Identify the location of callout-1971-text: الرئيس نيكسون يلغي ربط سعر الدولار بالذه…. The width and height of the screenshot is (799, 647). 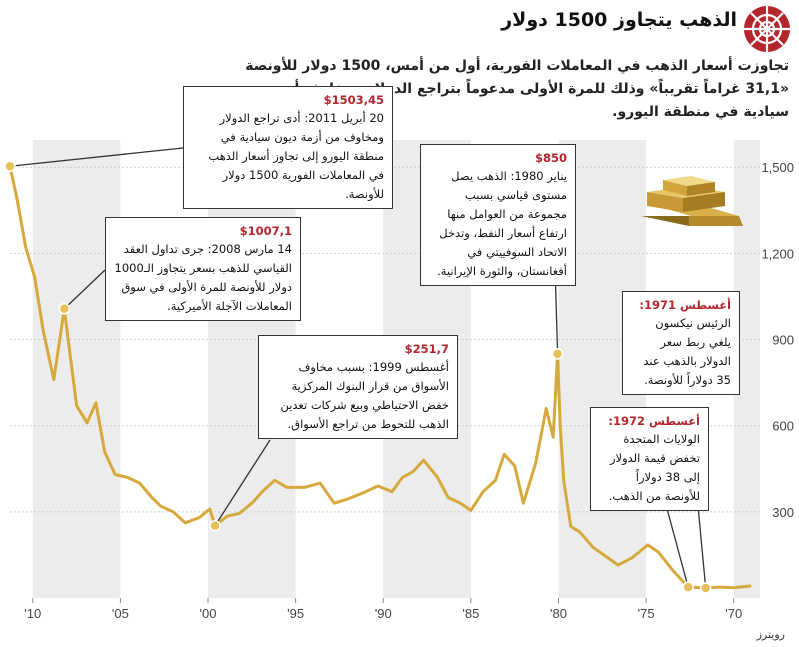
(687, 351).